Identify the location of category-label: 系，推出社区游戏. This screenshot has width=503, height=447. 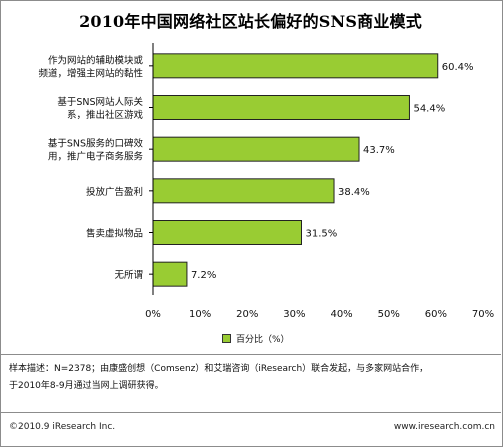
(105, 115).